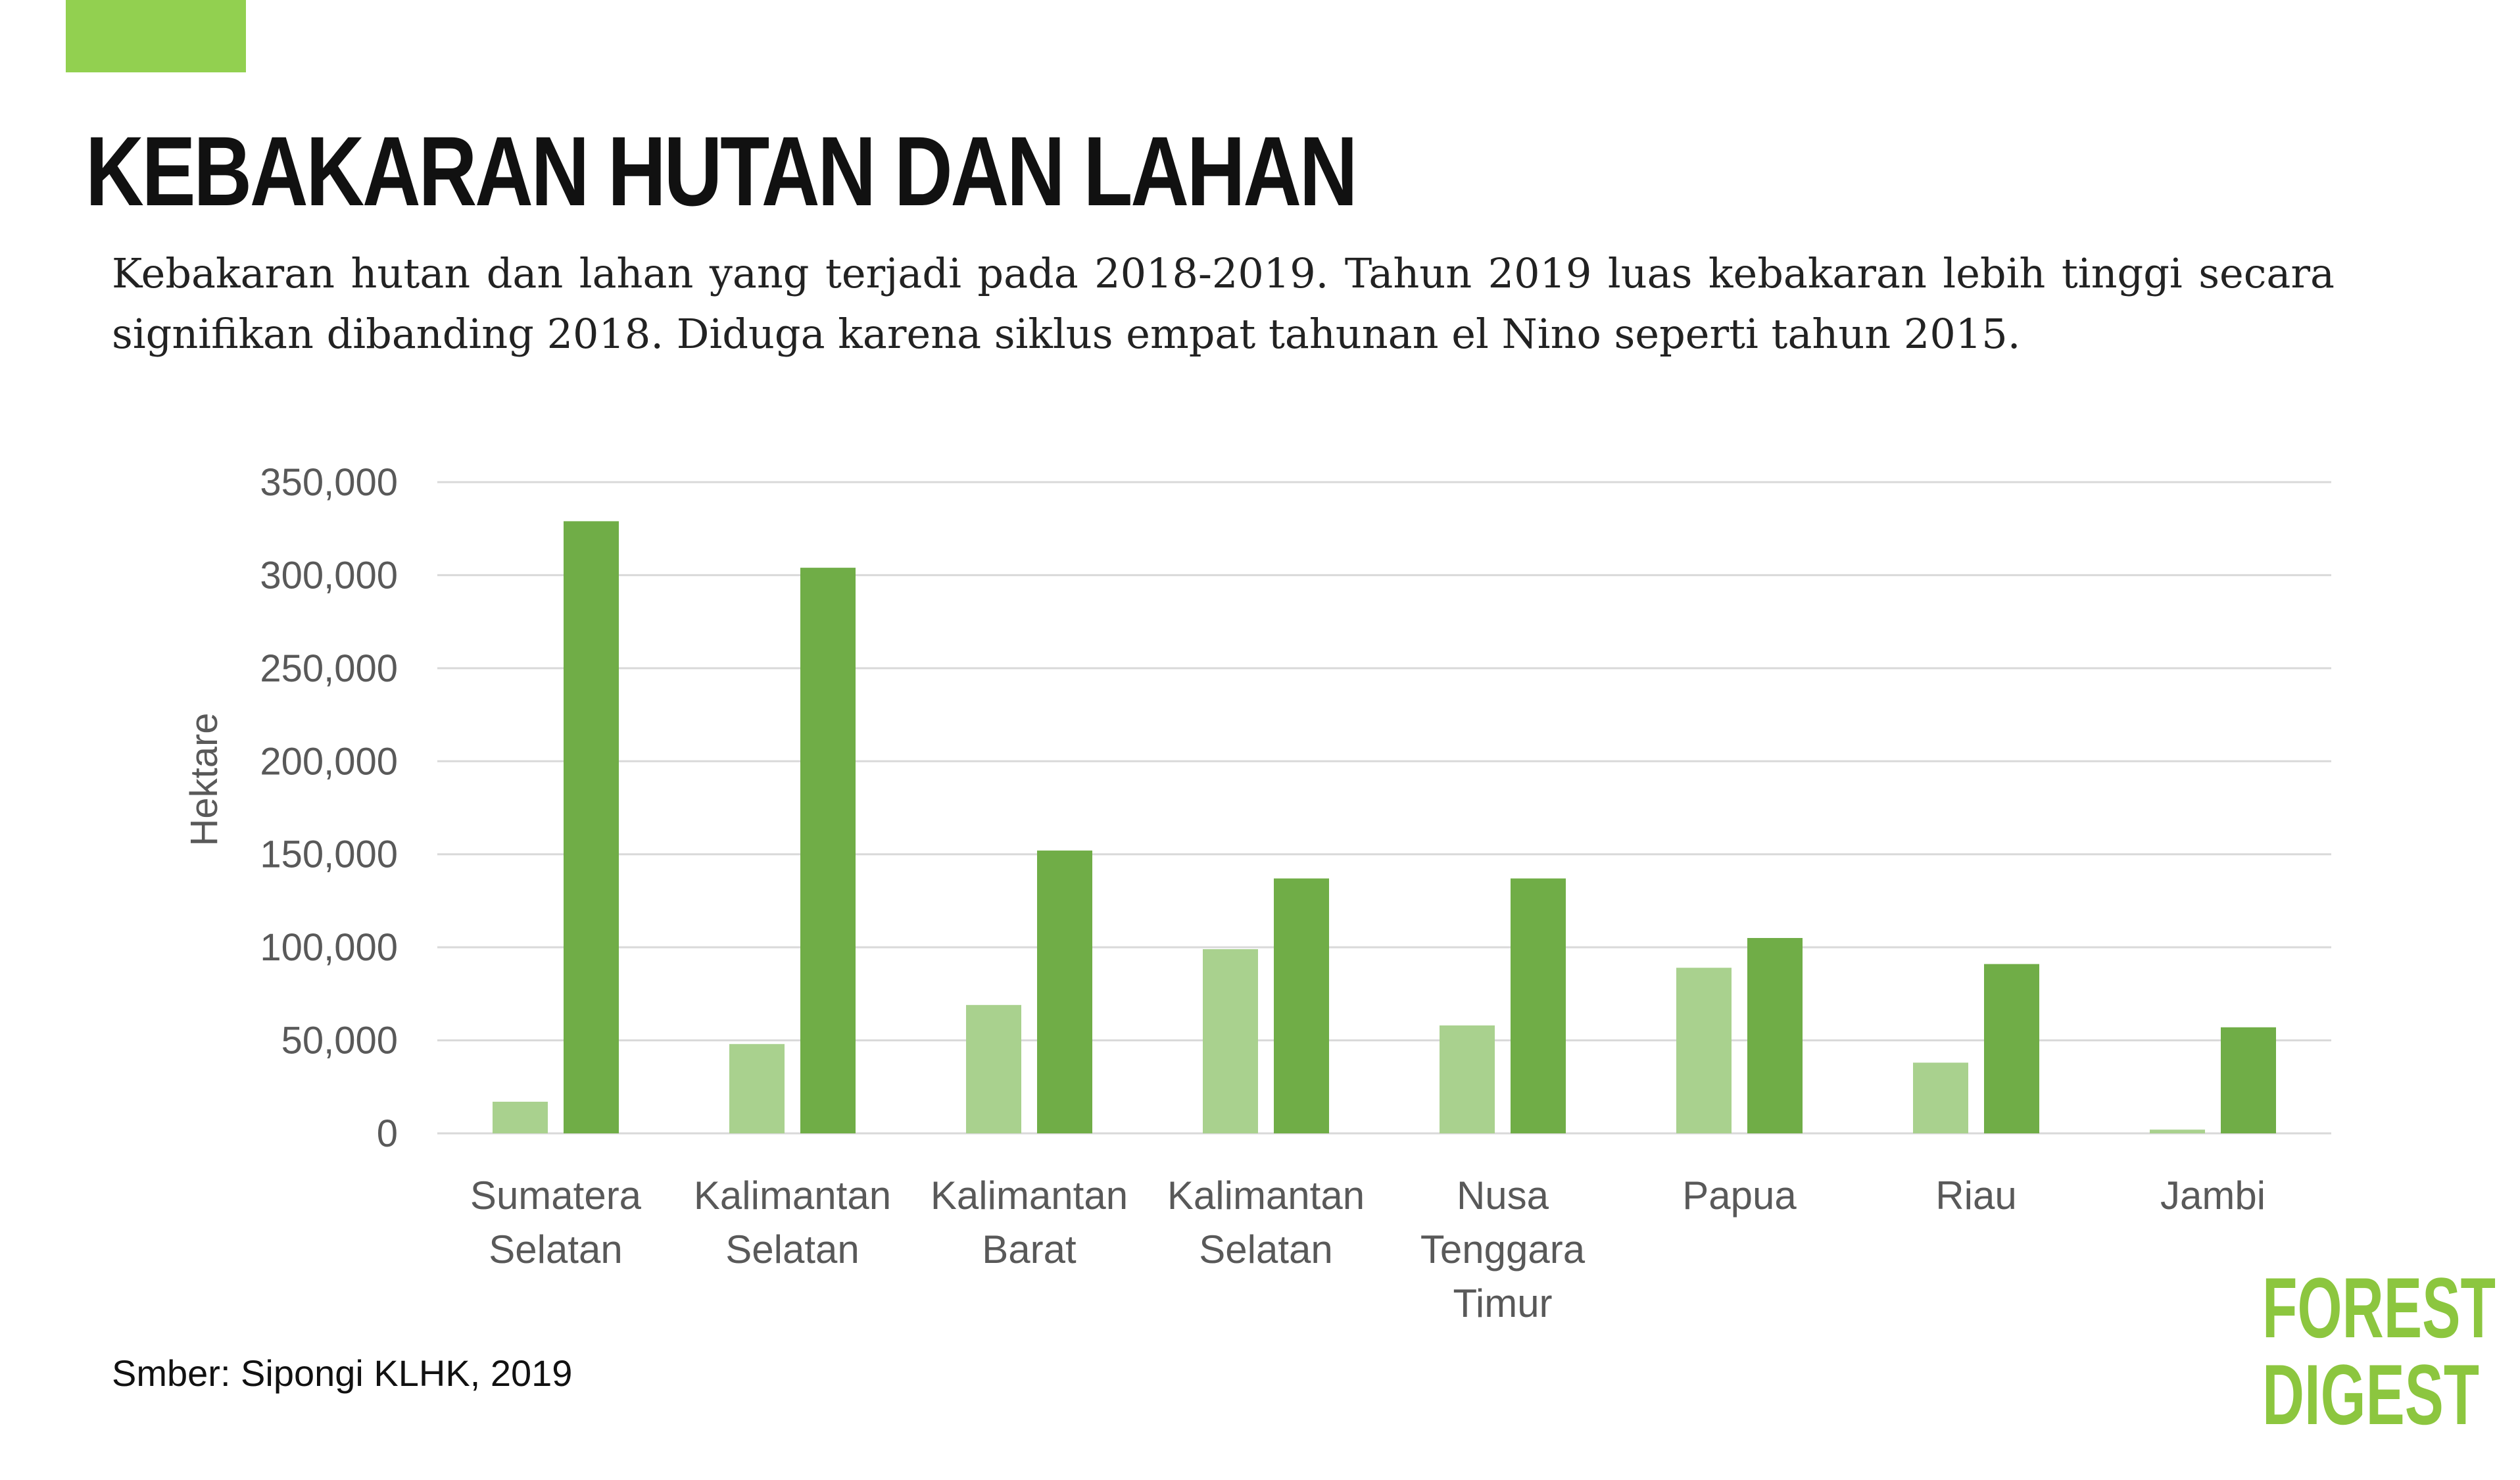 This screenshot has width=2520, height=1480. What do you see at coordinates (329, 575) in the screenshot?
I see `y-tick-label: 300,000` at bounding box center [329, 575].